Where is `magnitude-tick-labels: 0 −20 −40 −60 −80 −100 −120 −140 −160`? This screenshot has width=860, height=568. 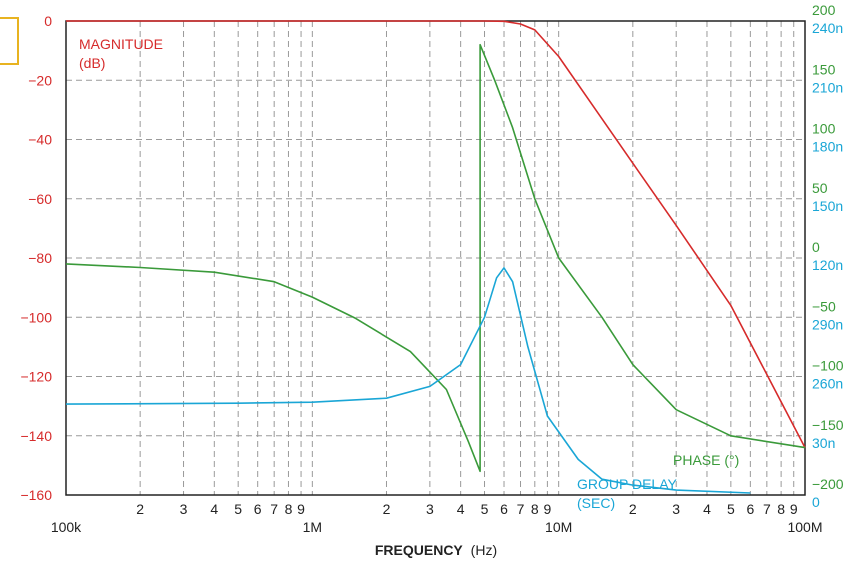 magnitude-tick-labels: 0 −20 −40 −60 −80 −100 −120 −140 −160 is located at coordinates (36, 258).